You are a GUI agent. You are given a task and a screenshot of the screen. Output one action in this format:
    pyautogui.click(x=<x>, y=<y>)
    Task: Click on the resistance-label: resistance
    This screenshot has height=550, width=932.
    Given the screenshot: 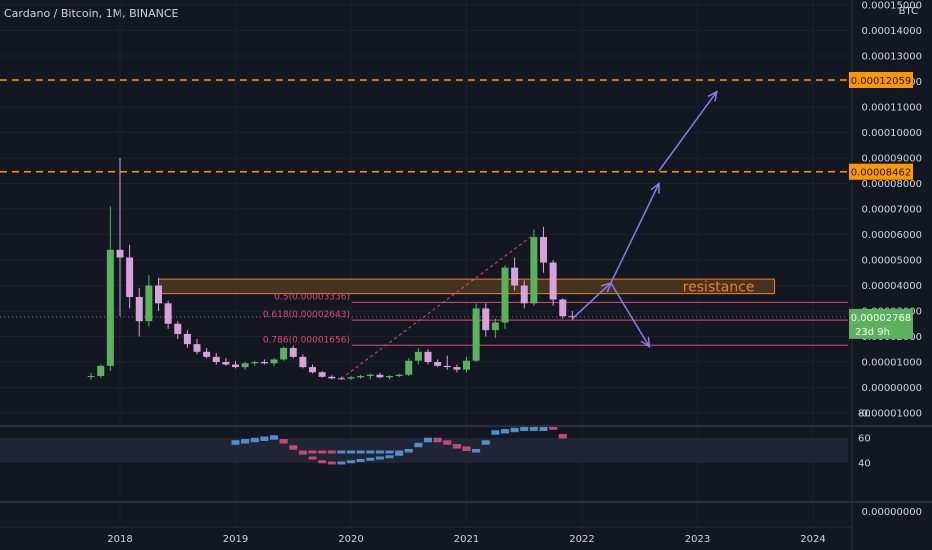 What is the action you would take?
    pyautogui.click(x=719, y=287)
    